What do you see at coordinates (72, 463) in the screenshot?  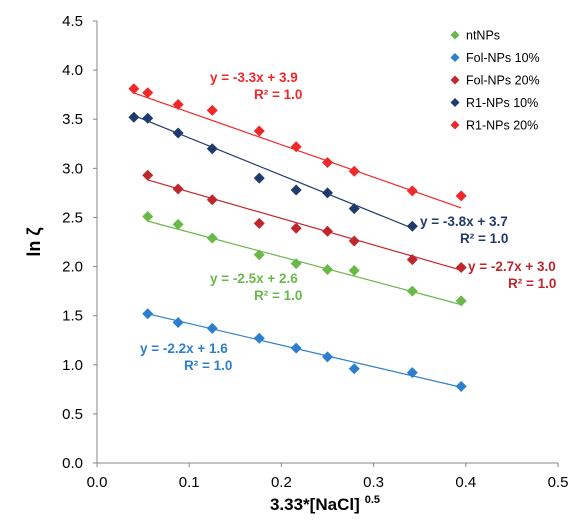 I see `y-tick-label: 0.0` at bounding box center [72, 463].